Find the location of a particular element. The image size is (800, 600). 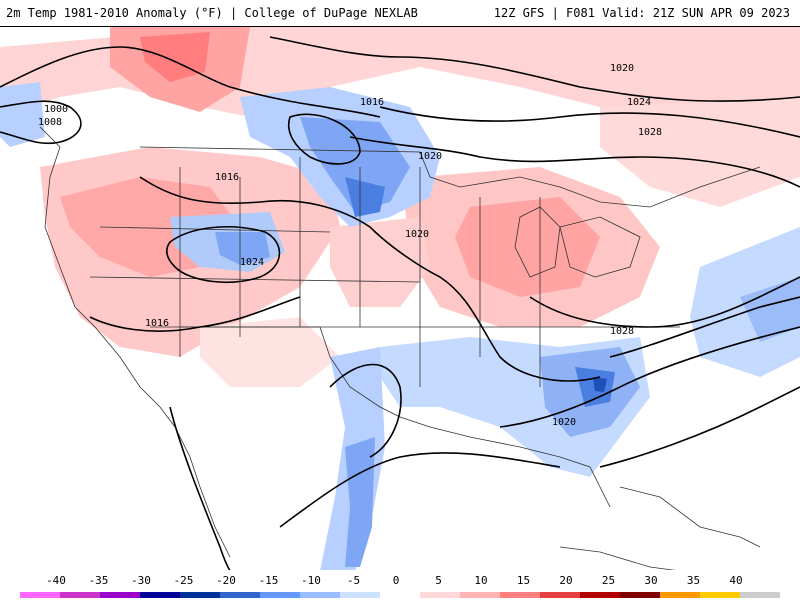

legend-tick-label: 40 is located at coordinates (736, 580).